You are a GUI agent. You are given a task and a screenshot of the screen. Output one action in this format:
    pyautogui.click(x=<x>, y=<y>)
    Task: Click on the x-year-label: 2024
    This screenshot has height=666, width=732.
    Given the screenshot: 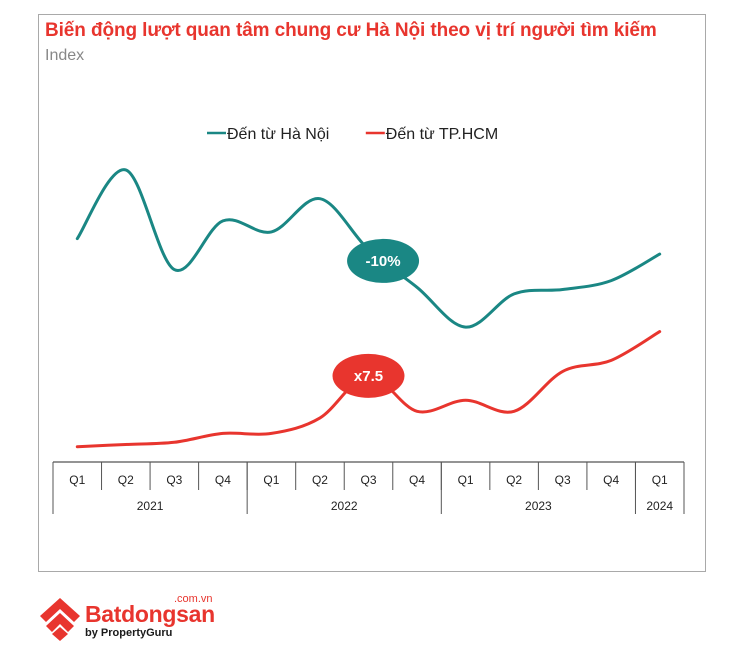 What is the action you would take?
    pyautogui.click(x=659, y=506)
    